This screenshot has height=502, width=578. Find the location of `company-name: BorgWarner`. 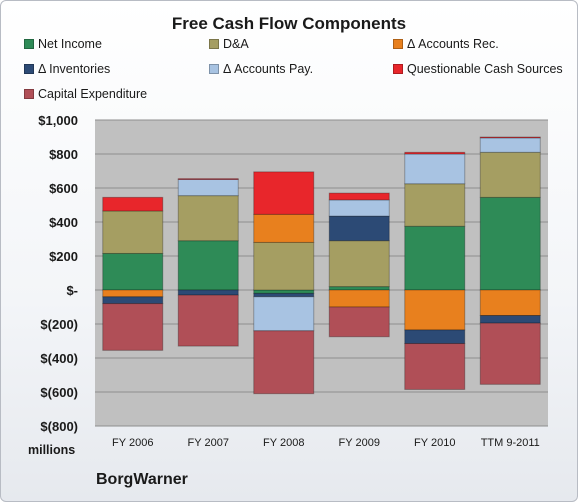

company-name: BorgWarner is located at coordinates (142, 479).